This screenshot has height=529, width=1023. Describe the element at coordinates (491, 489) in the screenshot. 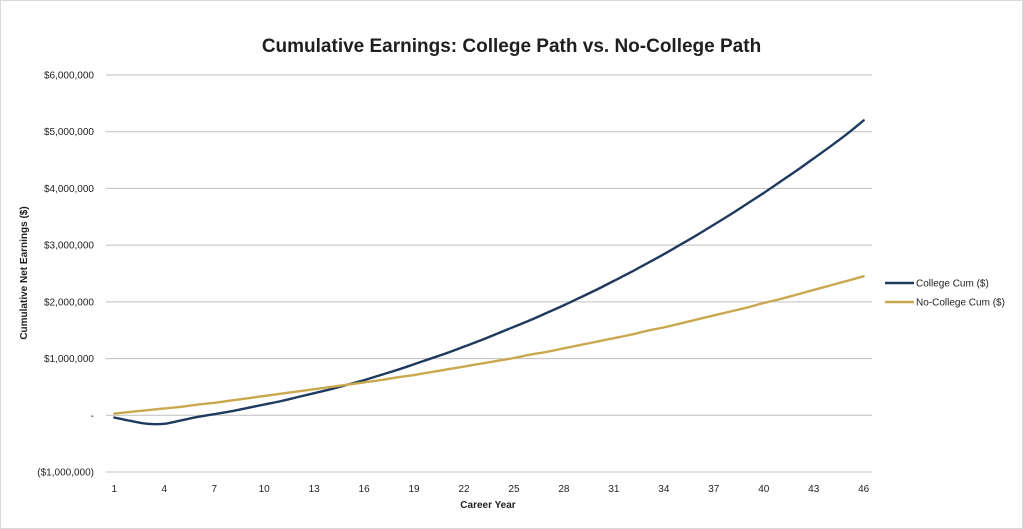

I see `x-axis-ticks: 1 4 7 10 13 16 19 22 25 28 31 34 37 40 43 46` at that location.